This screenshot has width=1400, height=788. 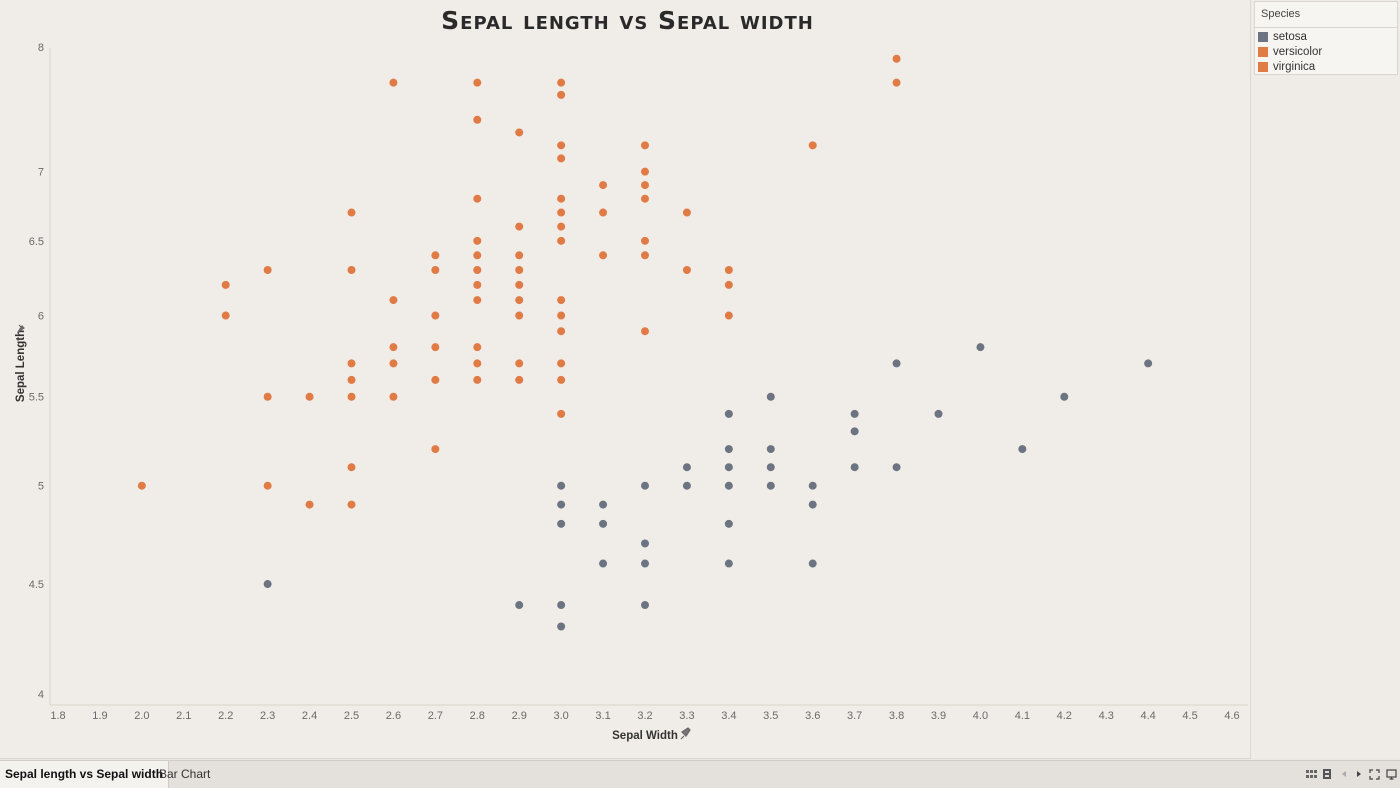 What do you see at coordinates (1282, 36) in the screenshot?
I see `legend-item-setosa: setosa` at bounding box center [1282, 36].